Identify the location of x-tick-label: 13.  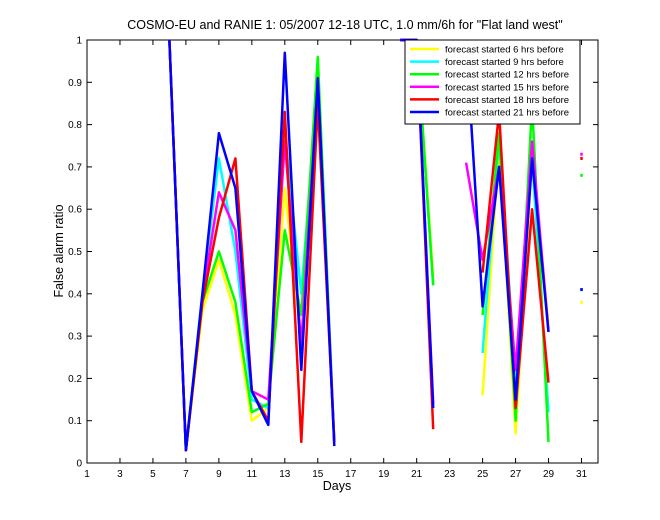
(285, 474).